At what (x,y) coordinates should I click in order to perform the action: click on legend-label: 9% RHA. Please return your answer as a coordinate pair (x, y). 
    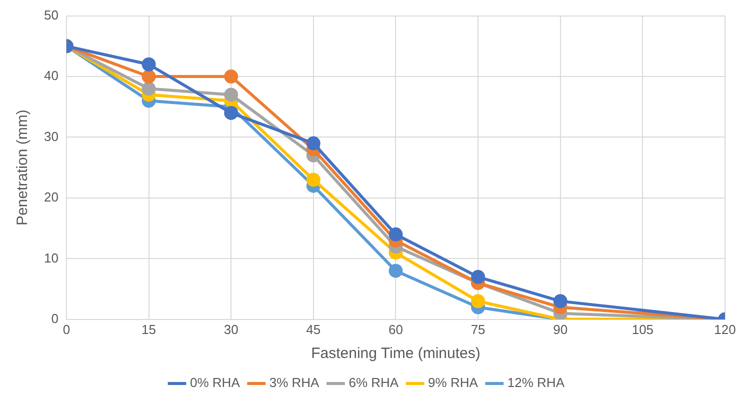
    Looking at the image, I should click on (453, 382).